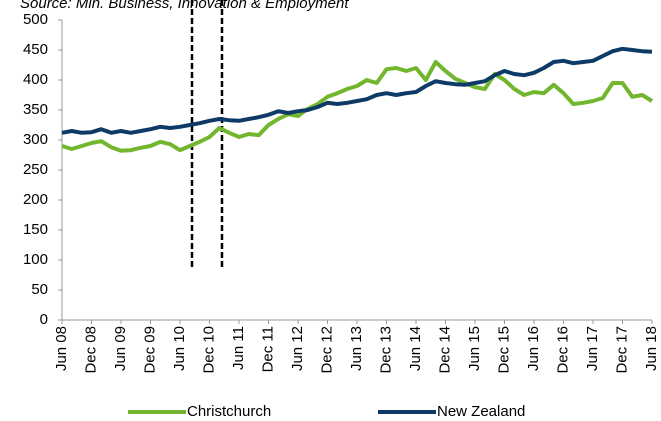 The image size is (661, 421). I want to click on y-tick-label: 50, so click(39, 289).